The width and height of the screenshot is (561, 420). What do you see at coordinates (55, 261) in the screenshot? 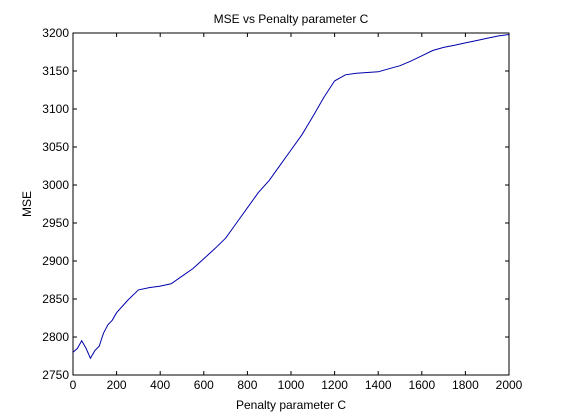
I see `y-tick-label: 2900` at bounding box center [55, 261].